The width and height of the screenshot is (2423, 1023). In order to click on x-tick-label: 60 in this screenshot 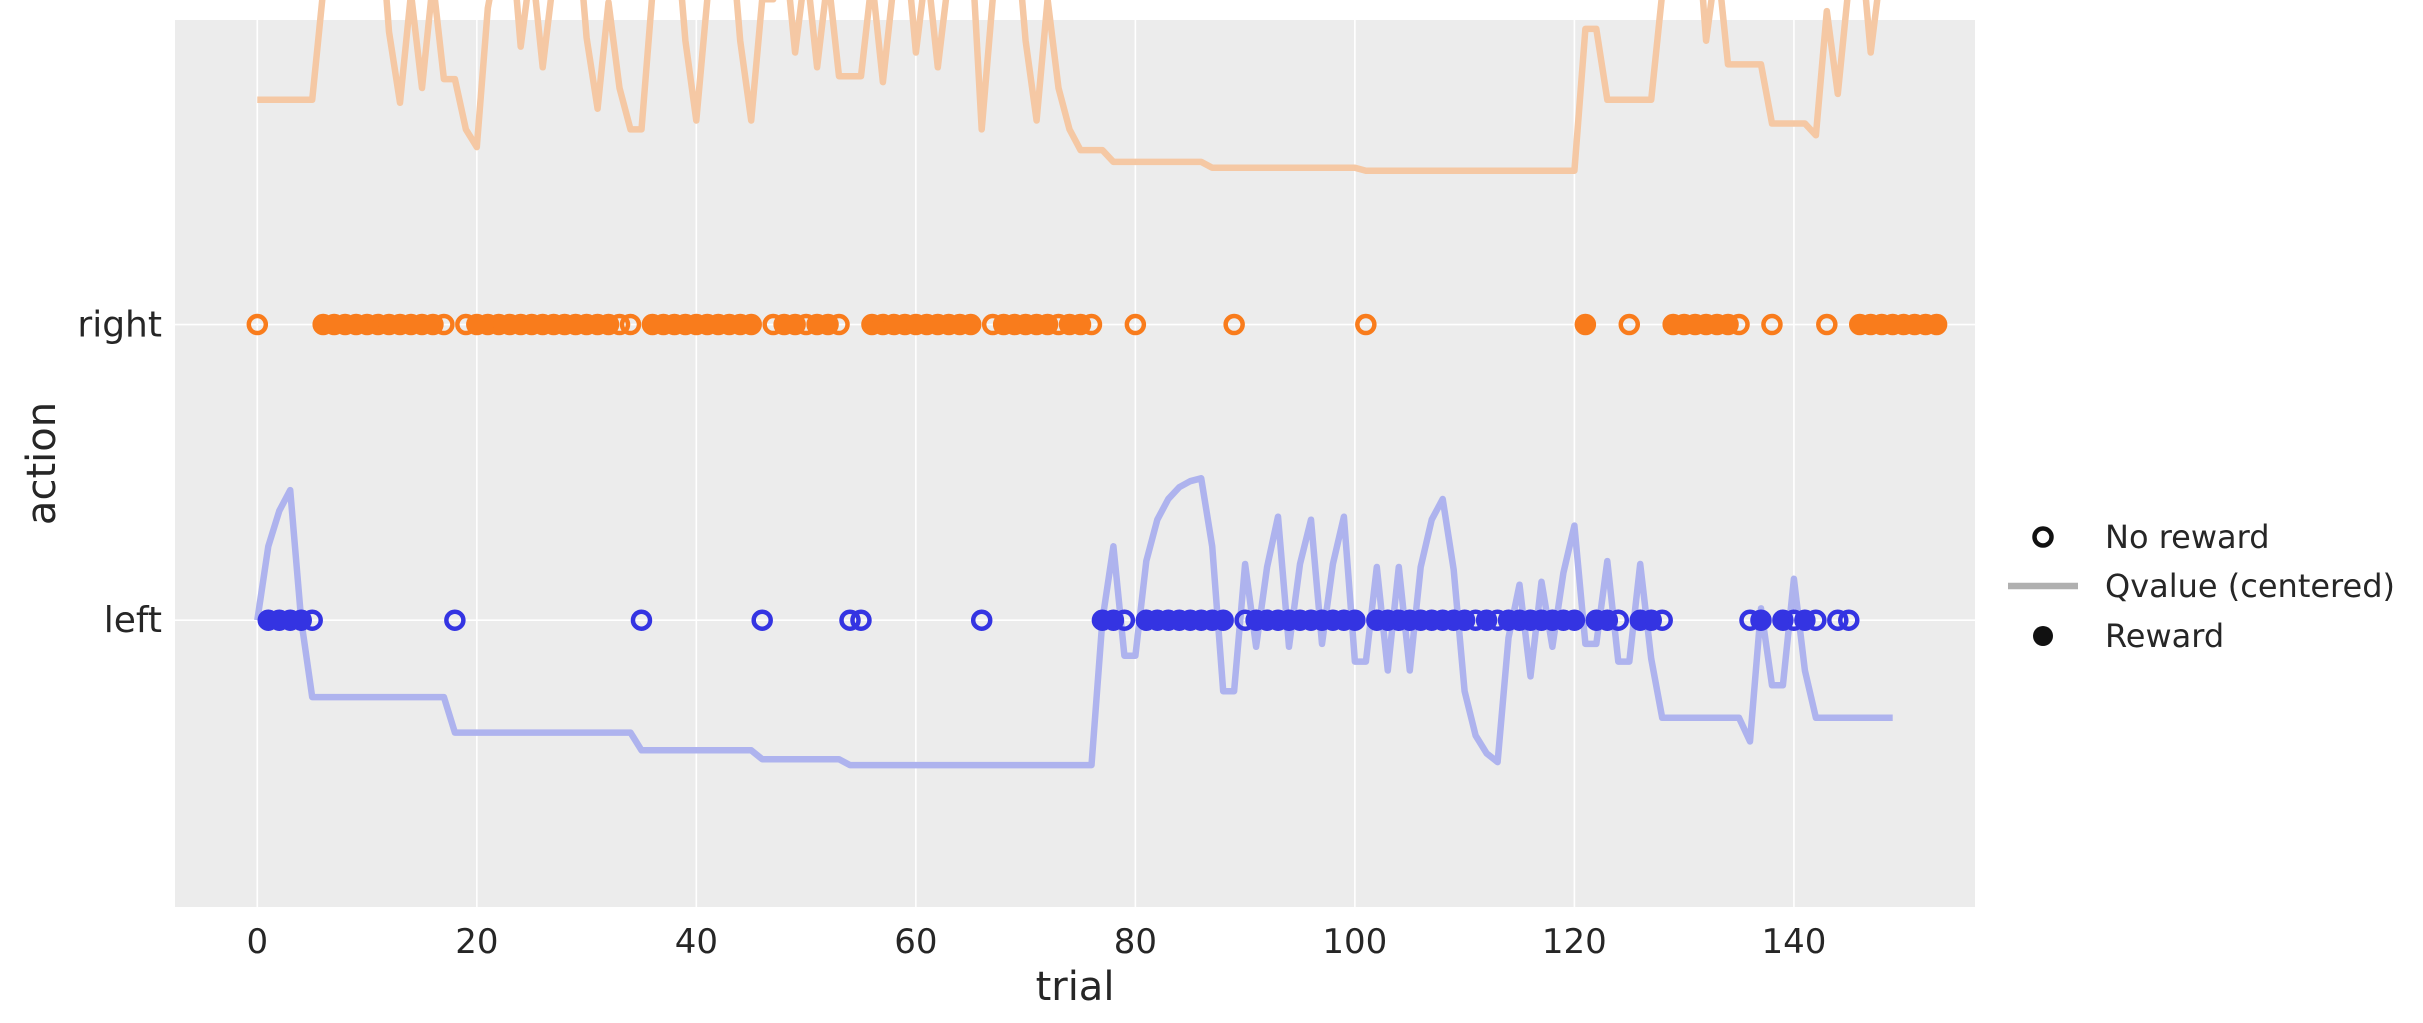, I will do `click(915, 942)`.